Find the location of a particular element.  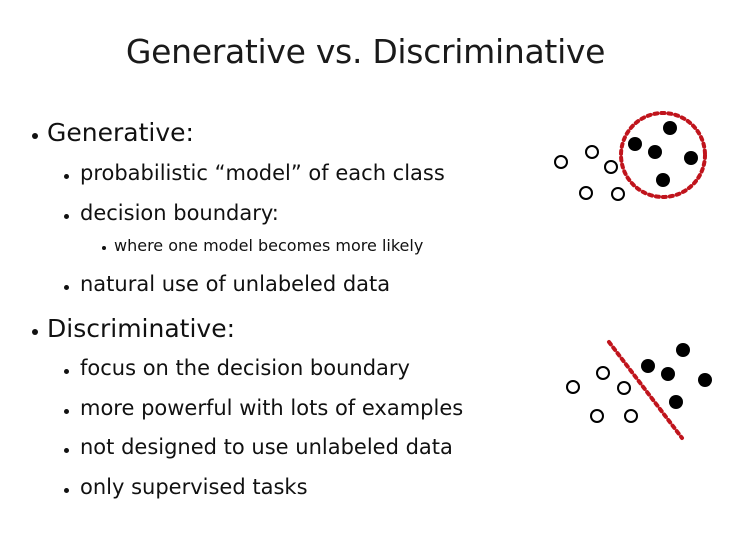

discriminative-point-2: more powerful with lots of examples is located at coordinates (272, 408).